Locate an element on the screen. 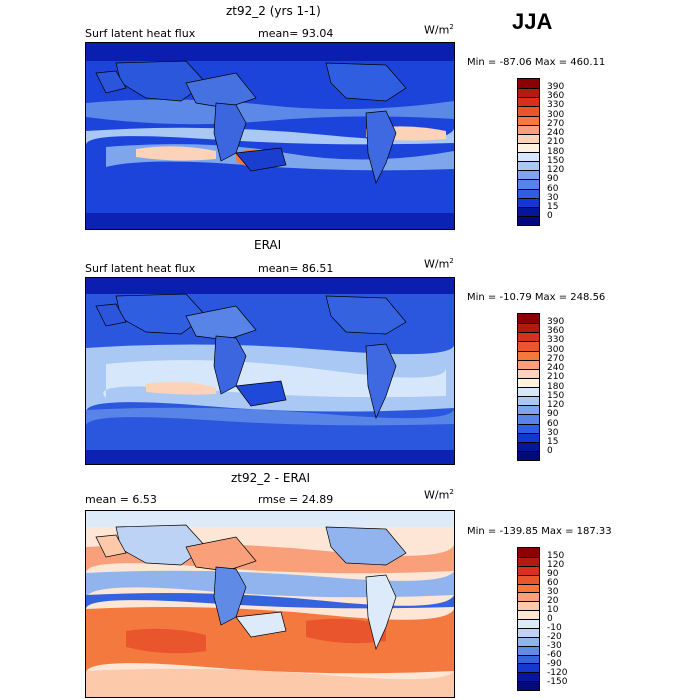 Image resolution: width=700 pixels, height=700 pixels. panel-2-colorbar is located at coordinates (528, 387).